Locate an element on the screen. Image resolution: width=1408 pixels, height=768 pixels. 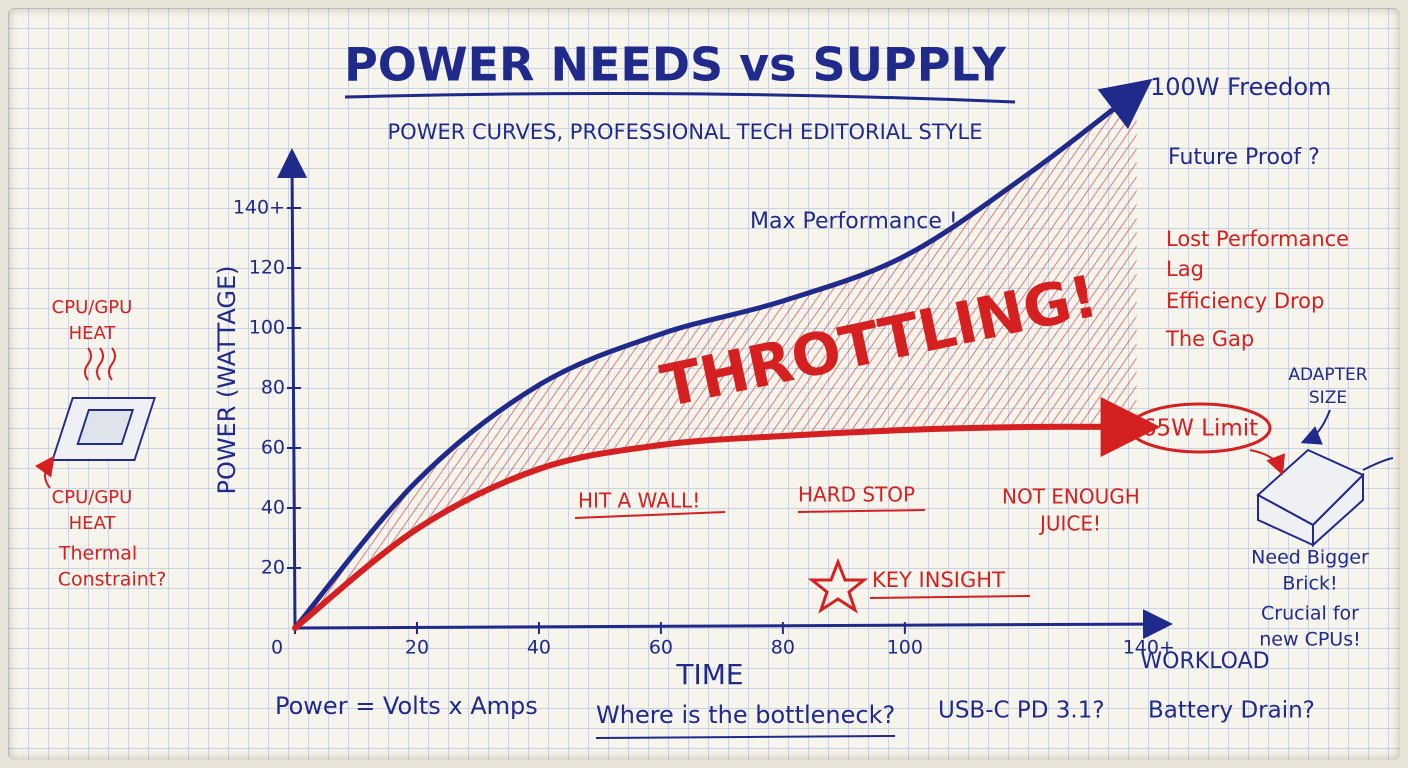
y-tick-label: 140+ is located at coordinates (259, 208).